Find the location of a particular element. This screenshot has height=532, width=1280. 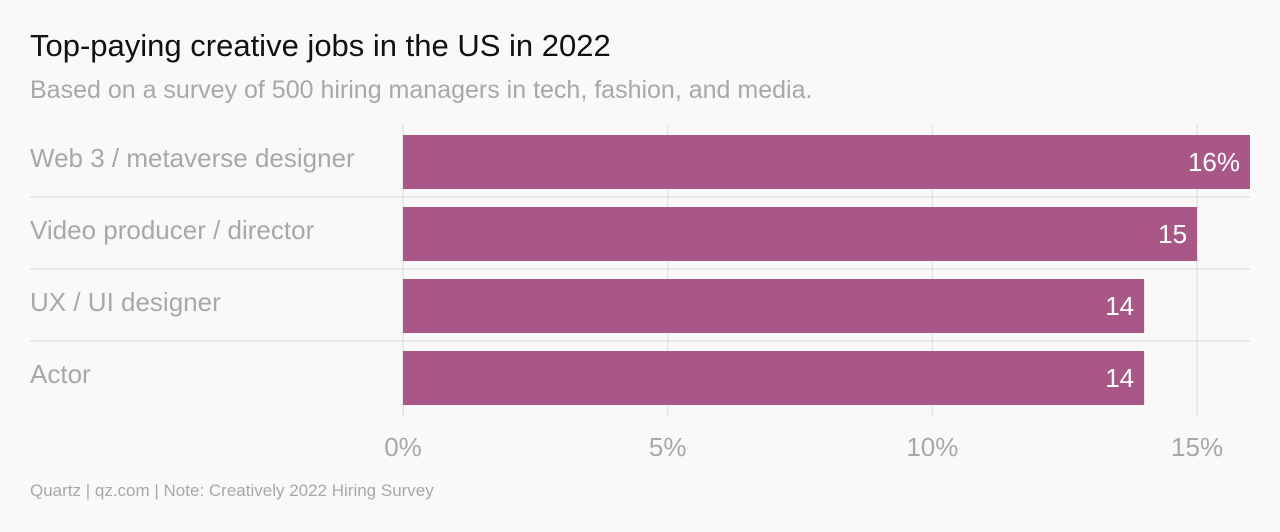

category-label: Video producer / director is located at coordinates (172, 230).